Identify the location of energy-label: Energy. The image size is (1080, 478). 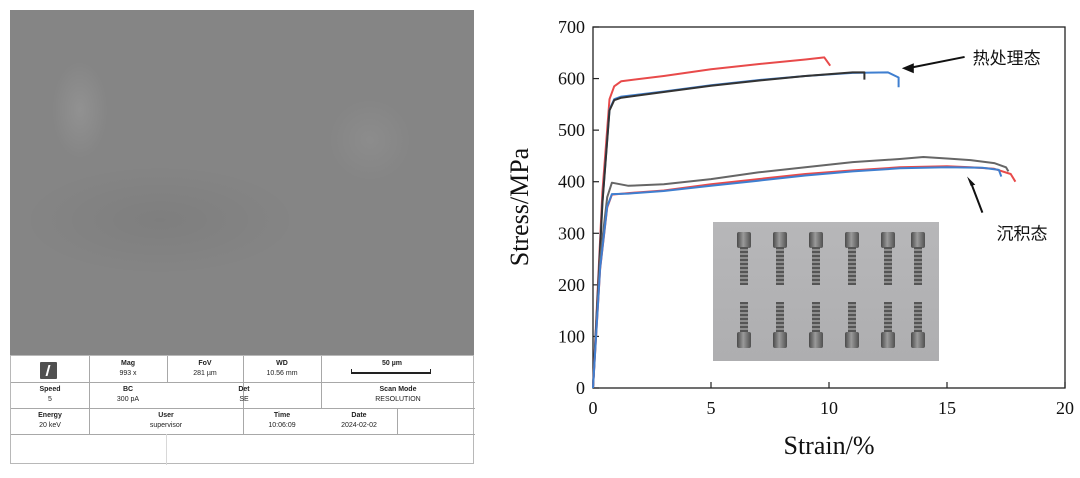
(50, 415).